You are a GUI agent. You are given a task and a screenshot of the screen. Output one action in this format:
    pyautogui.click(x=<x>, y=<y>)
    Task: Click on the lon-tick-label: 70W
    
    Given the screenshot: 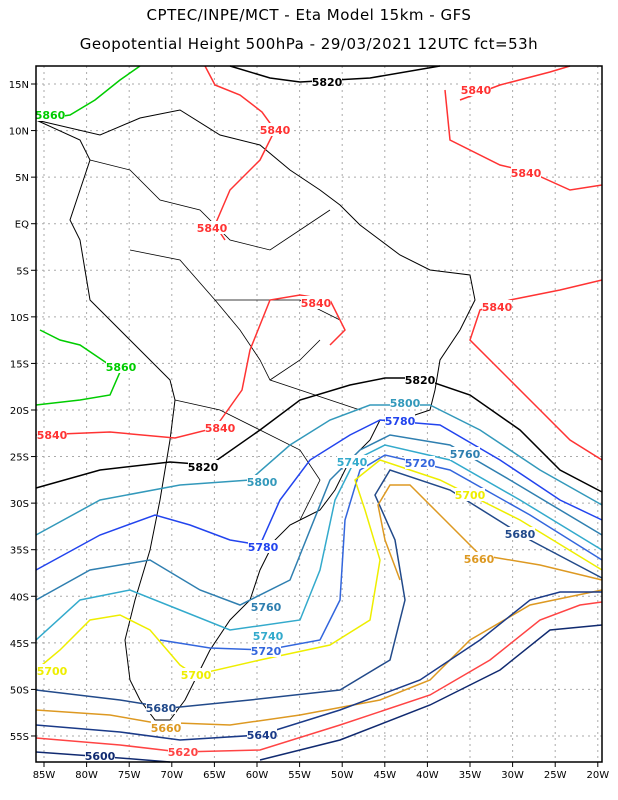 What is the action you would take?
    pyautogui.click(x=171, y=775)
    